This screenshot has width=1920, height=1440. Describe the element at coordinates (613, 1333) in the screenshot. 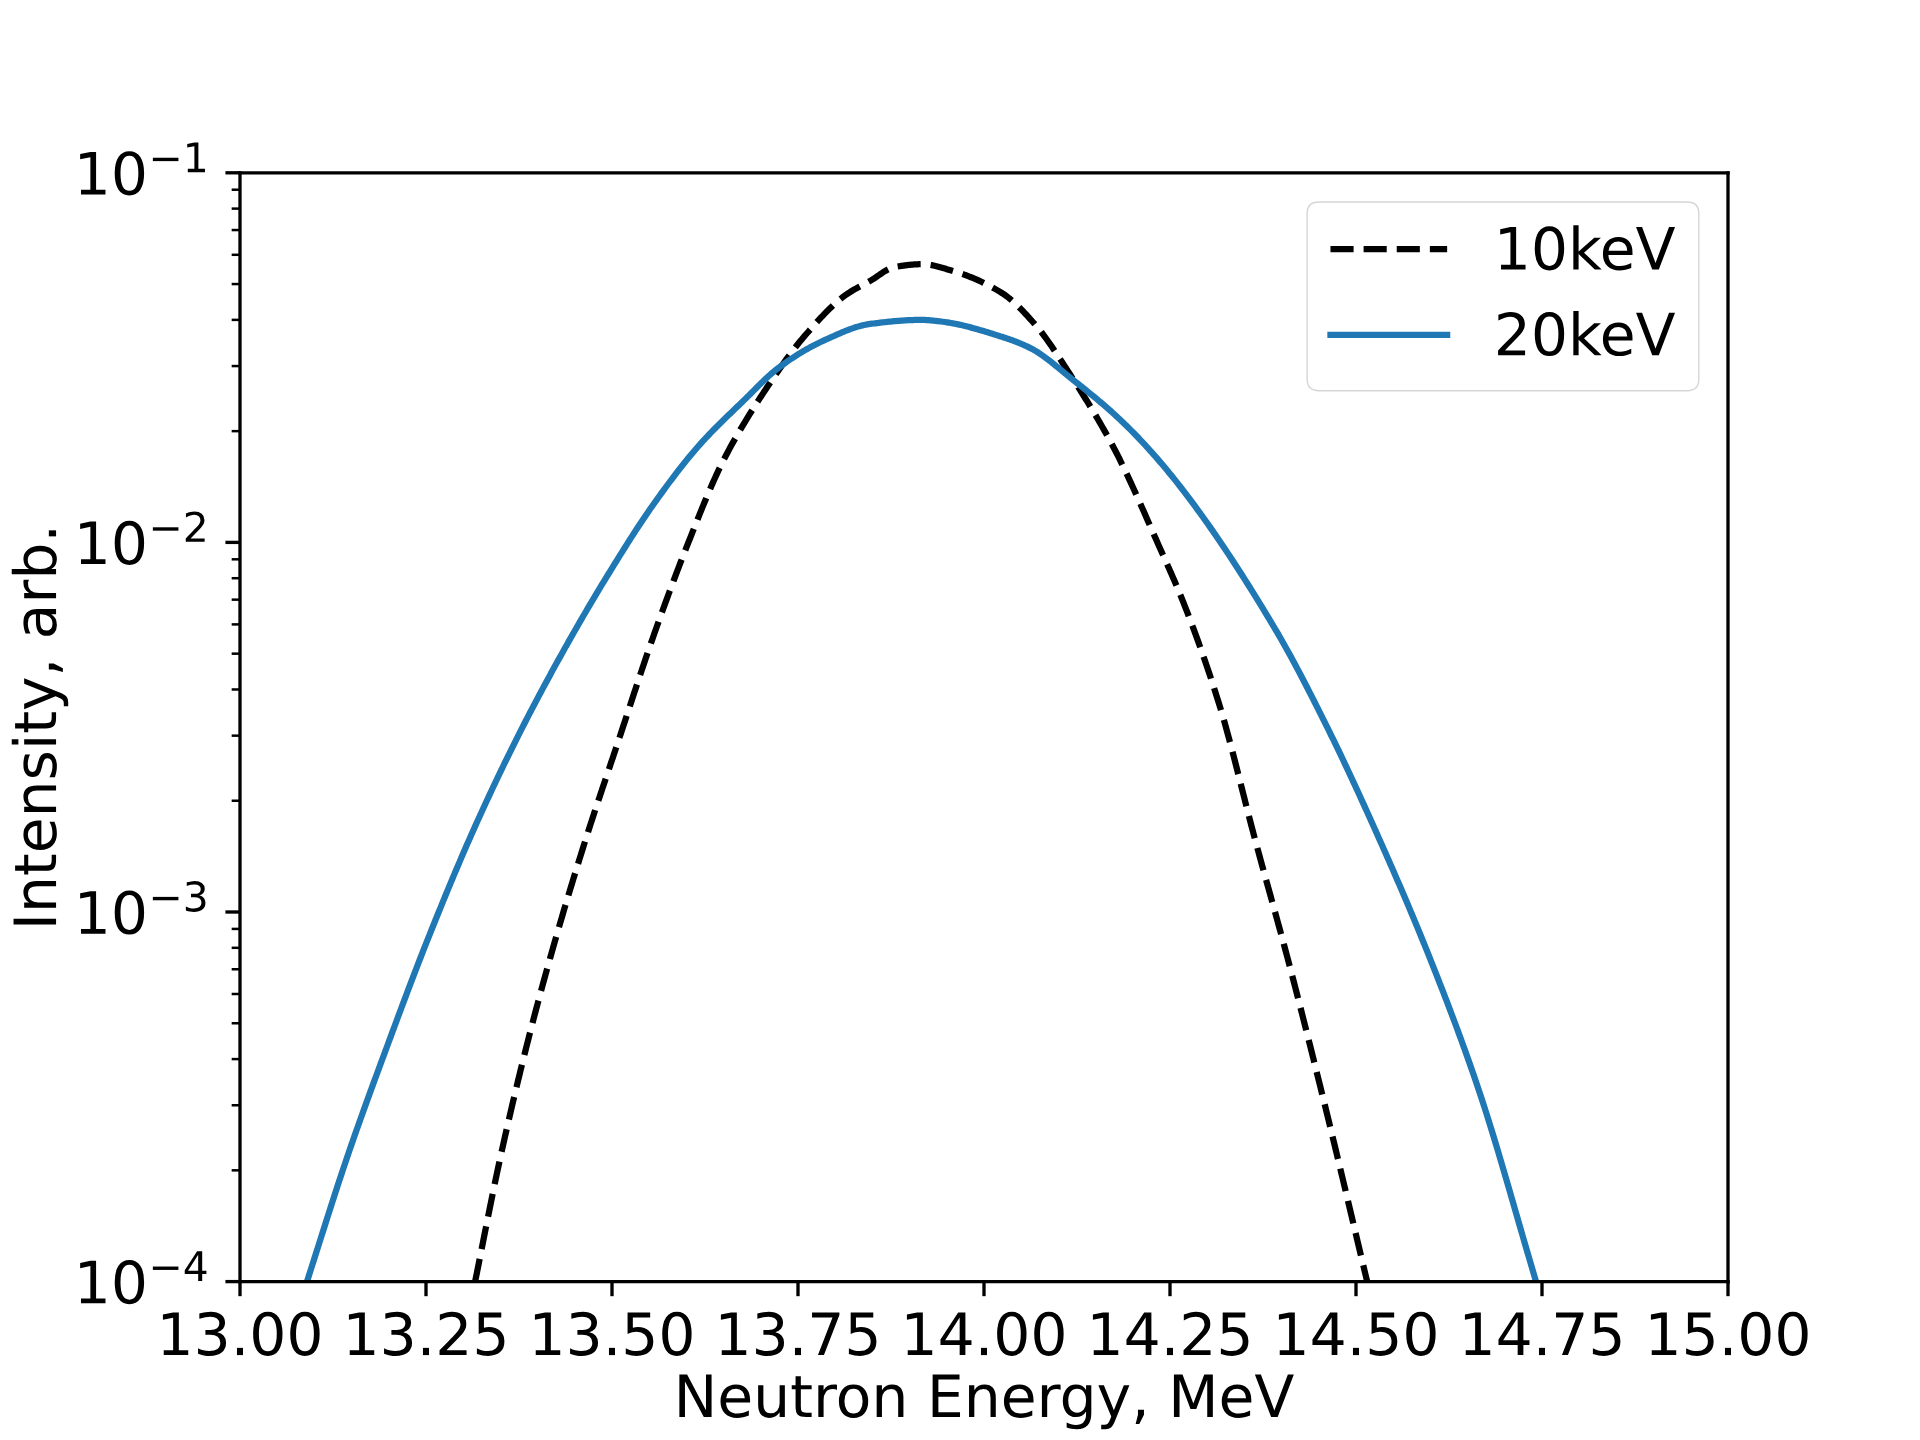

I see `x-tick-label: 13.50` at that location.